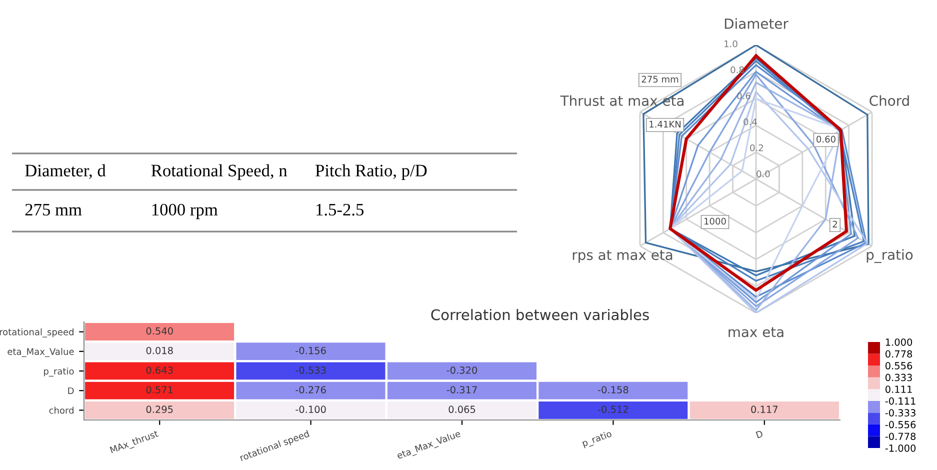 Image resolution: width=937 pixels, height=470 pixels. I want to click on spoke-label: rps at max eta, so click(622, 256).